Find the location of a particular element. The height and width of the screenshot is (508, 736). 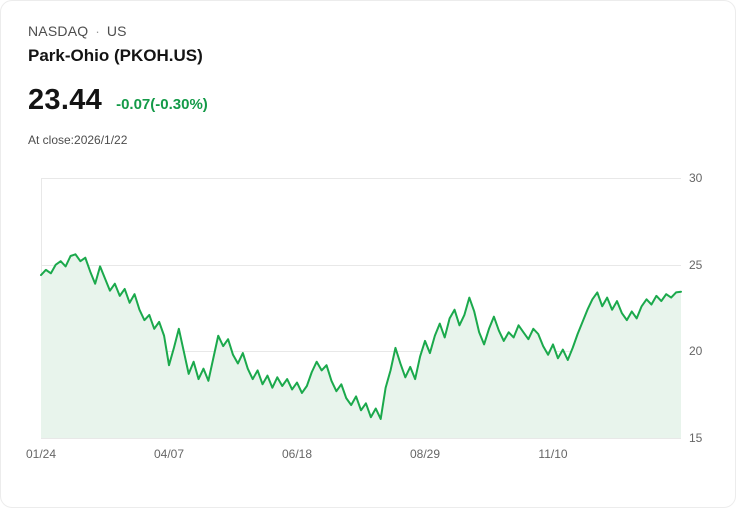

last-price: 23.44 is located at coordinates (65, 100).